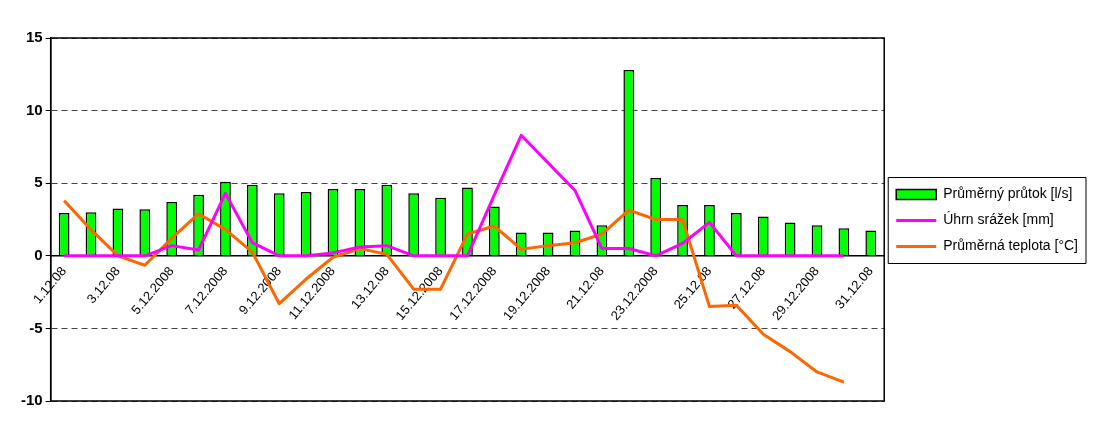  I want to click on y-tick-label: -5, so click(36, 327).